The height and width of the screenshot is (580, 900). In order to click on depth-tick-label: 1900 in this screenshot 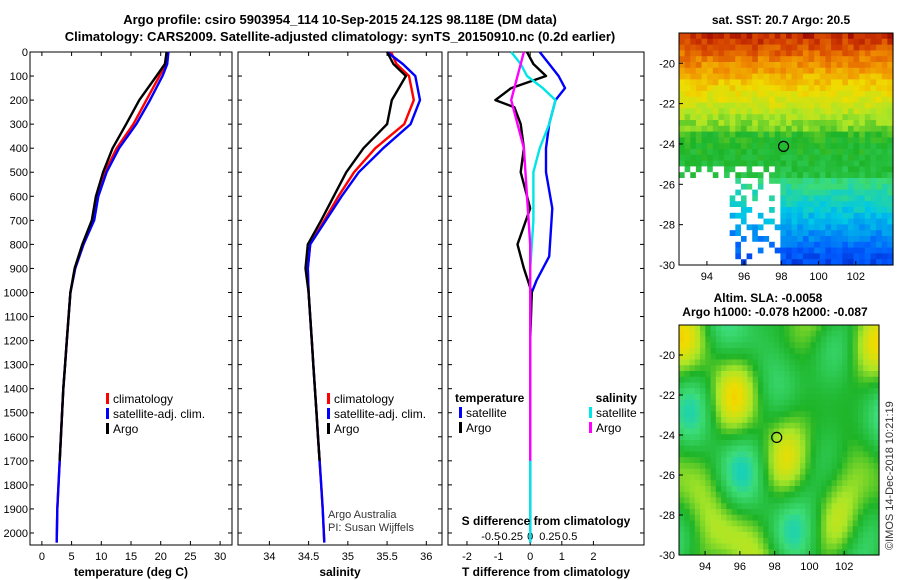, I will do `click(16, 510)`.